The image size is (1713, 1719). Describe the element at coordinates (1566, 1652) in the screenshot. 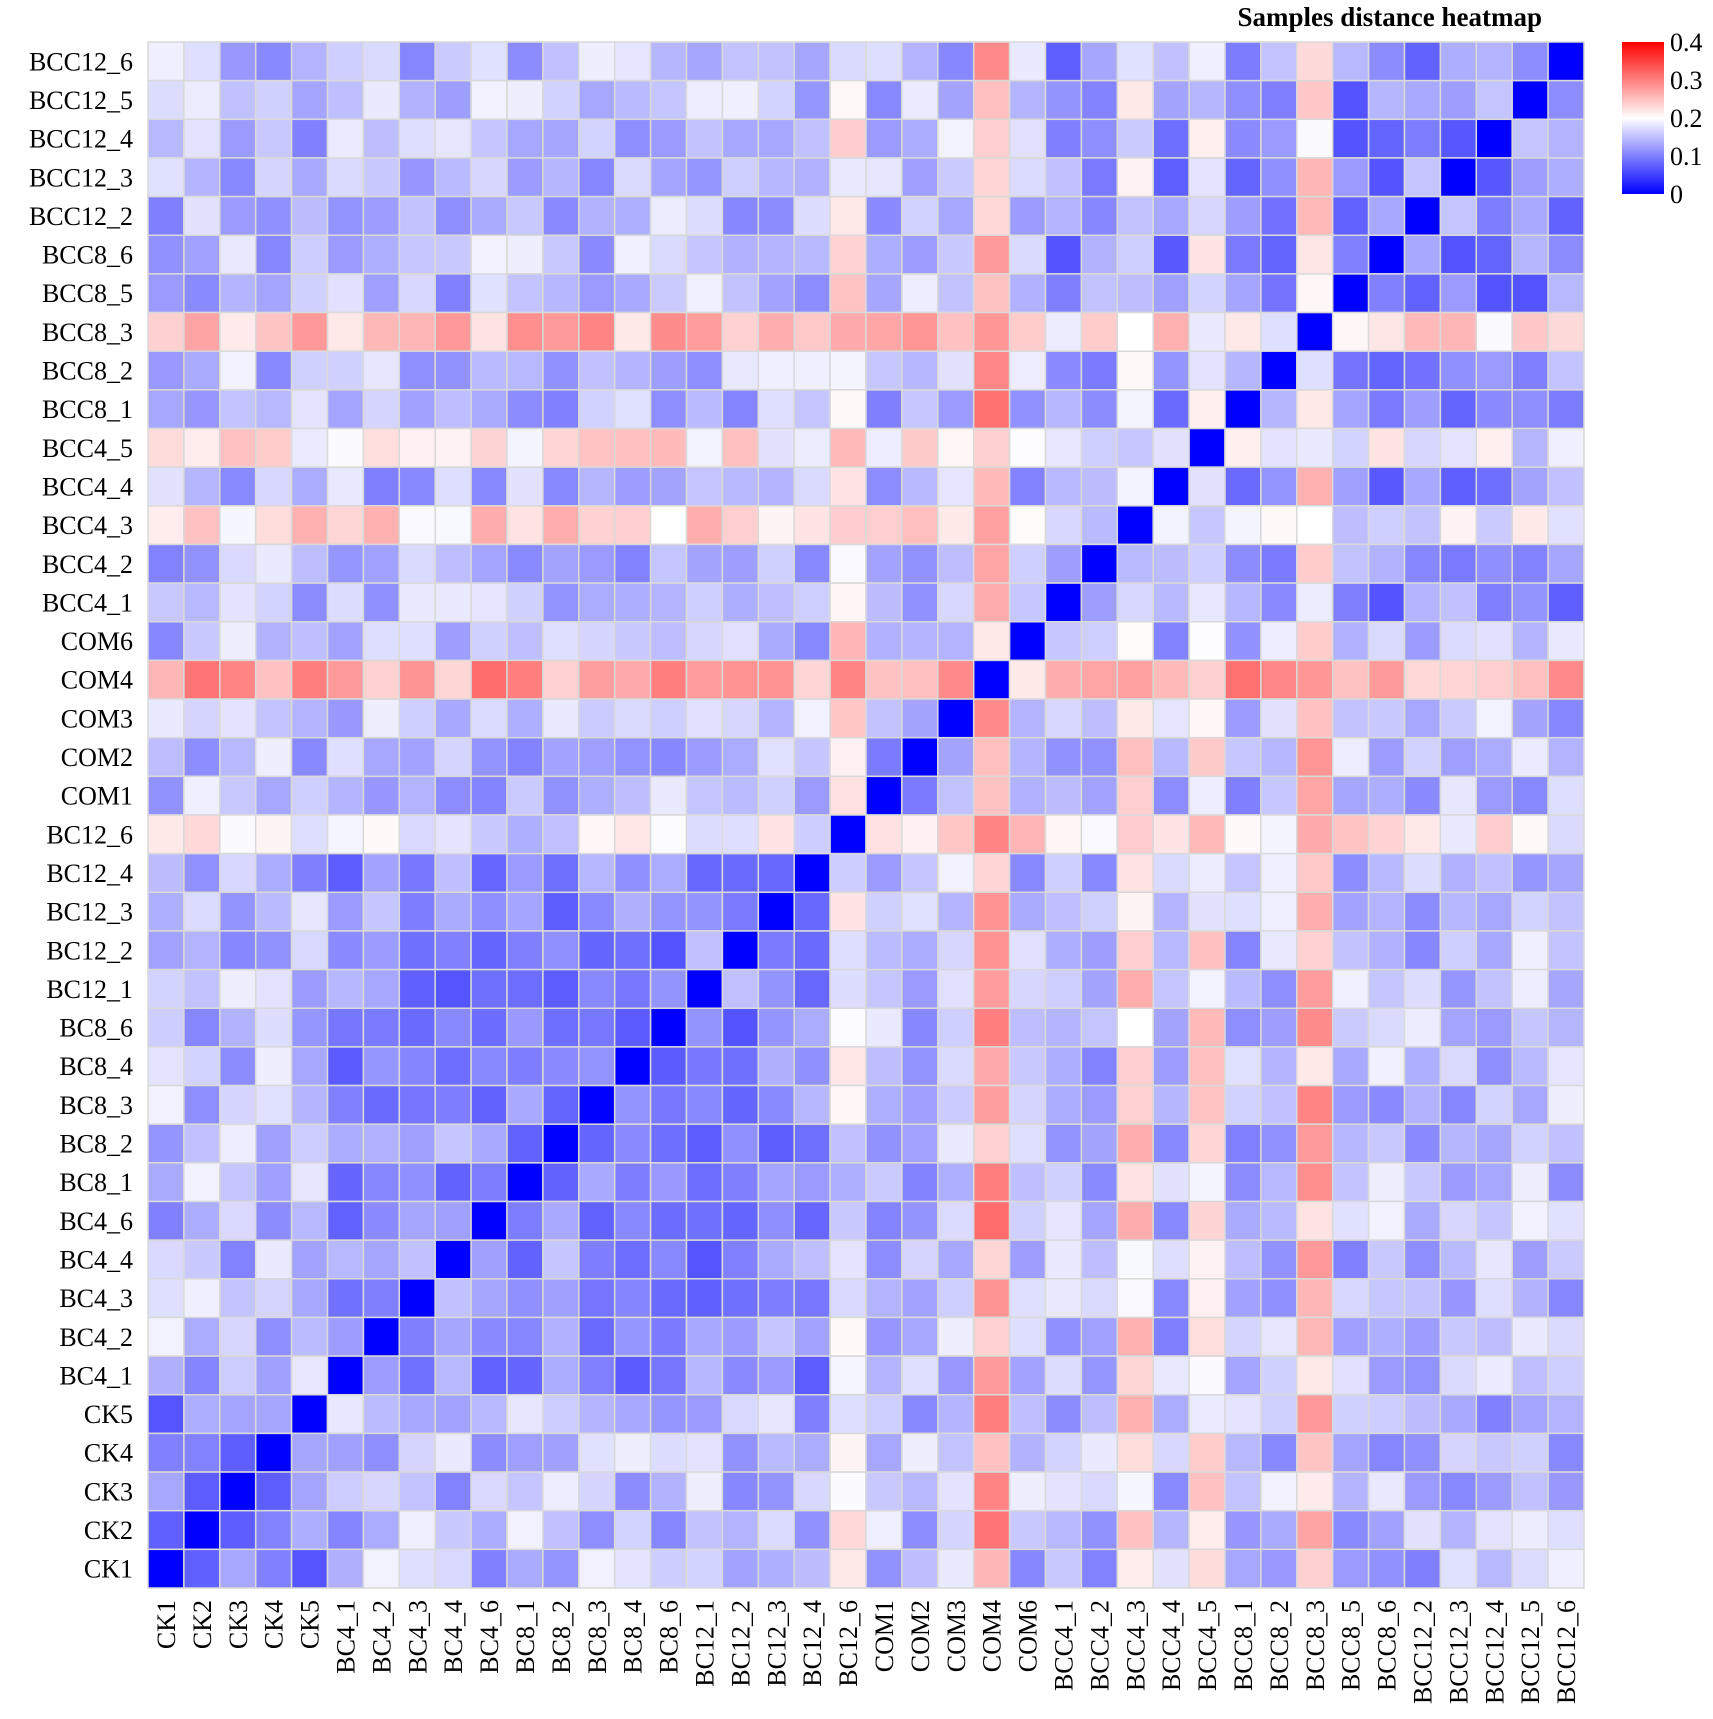

I see `x-tick-label: BCC12_6` at that location.